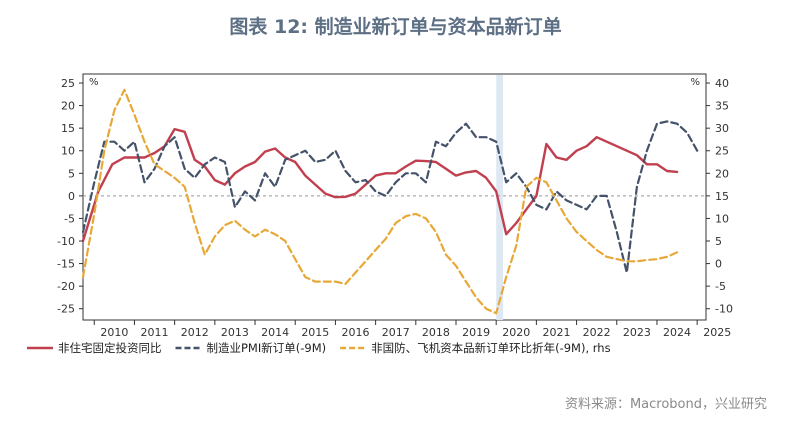  I want to click on left-tick-label: 15, so click(68, 128).